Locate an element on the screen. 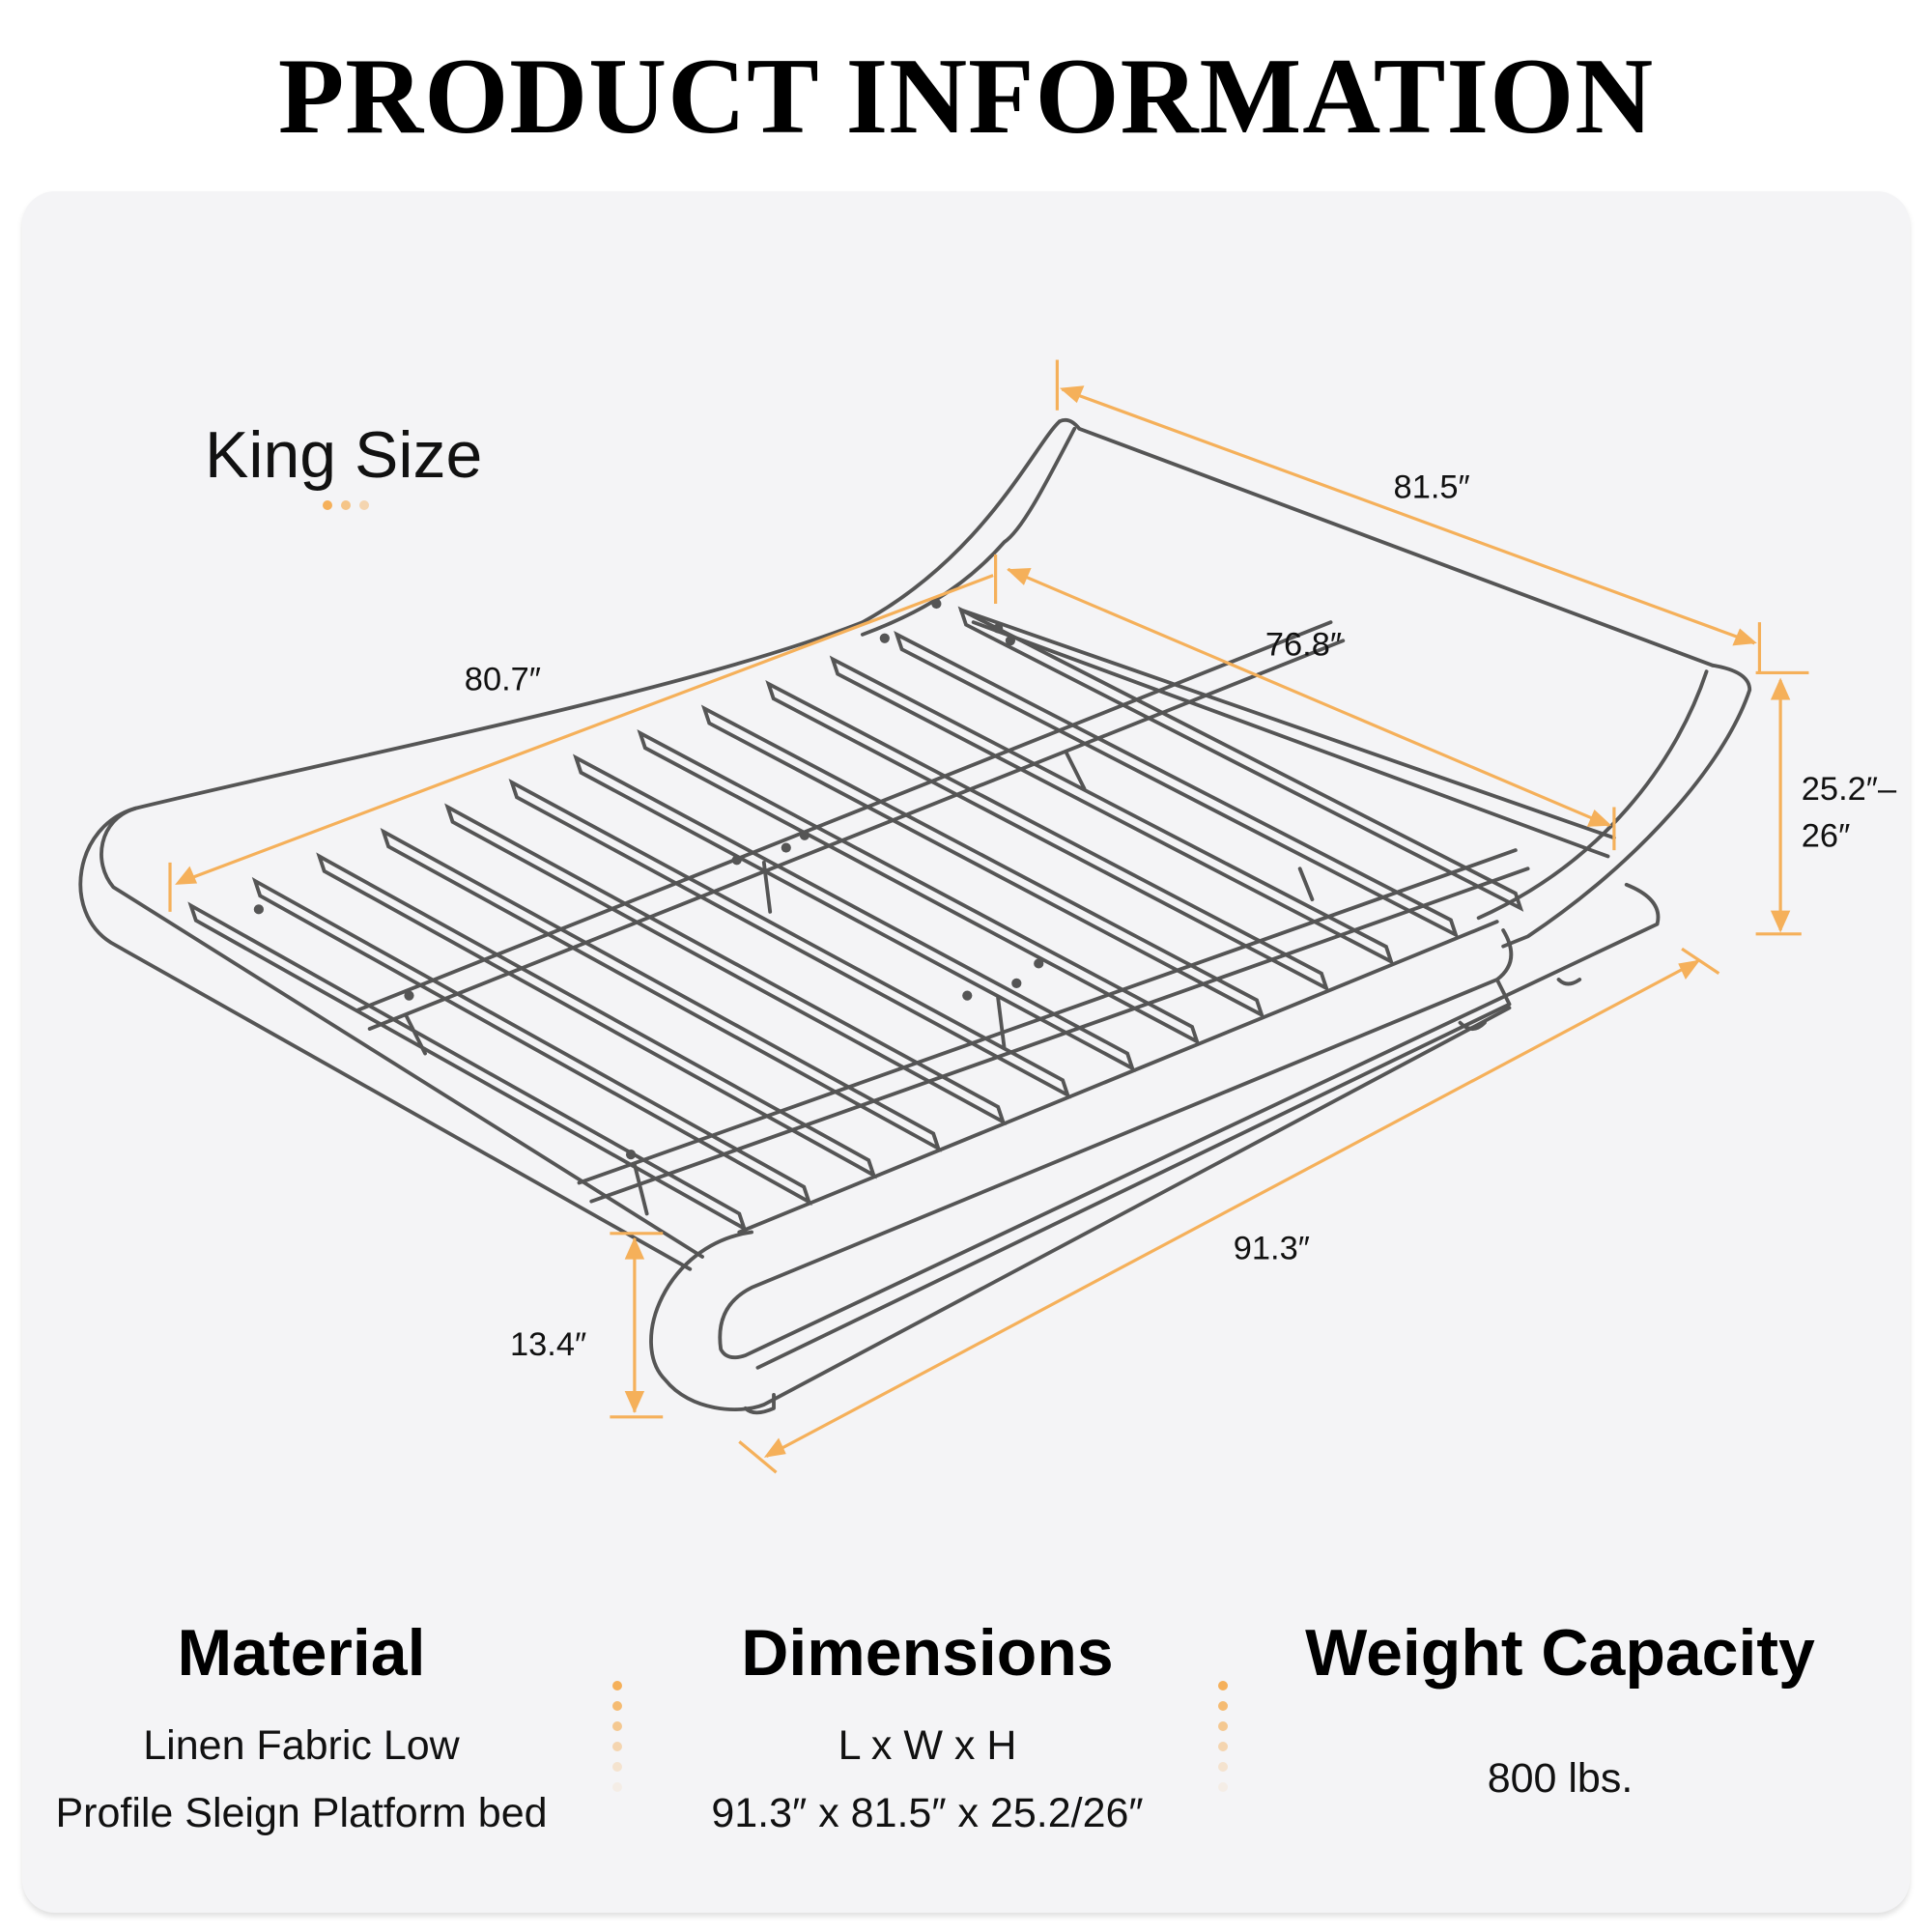  decorative-dots is located at coordinates (346, 505).